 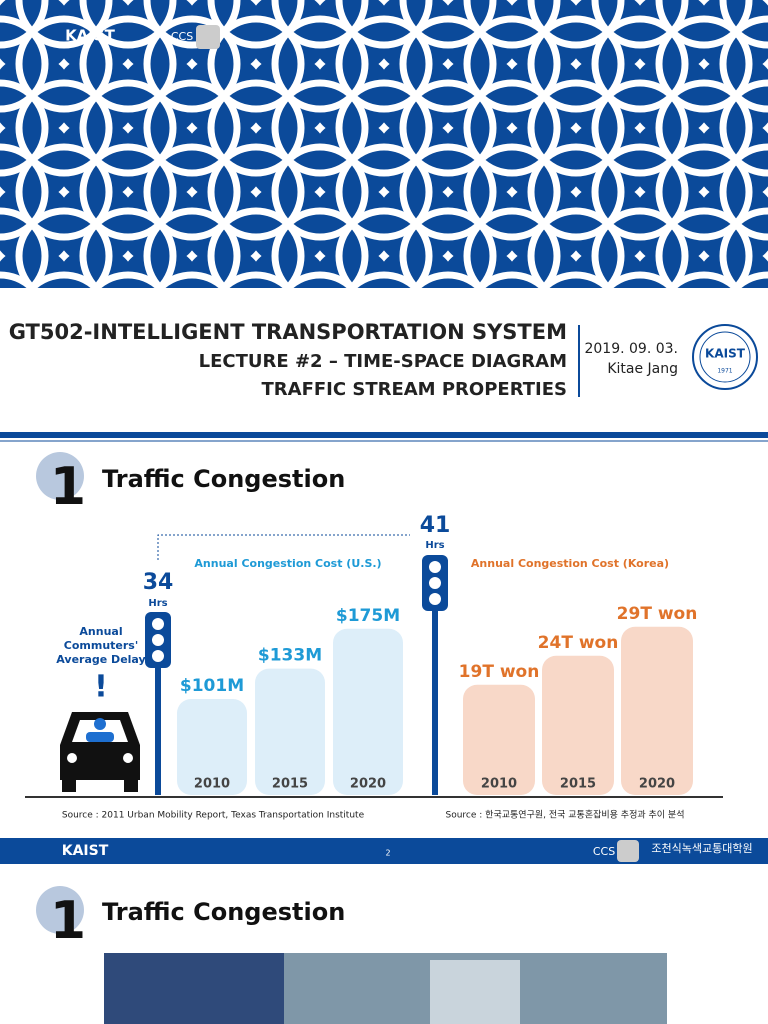 I want to click on subtitle: TRAFFIC STREAM PROPERTIES, so click(x=414, y=389).